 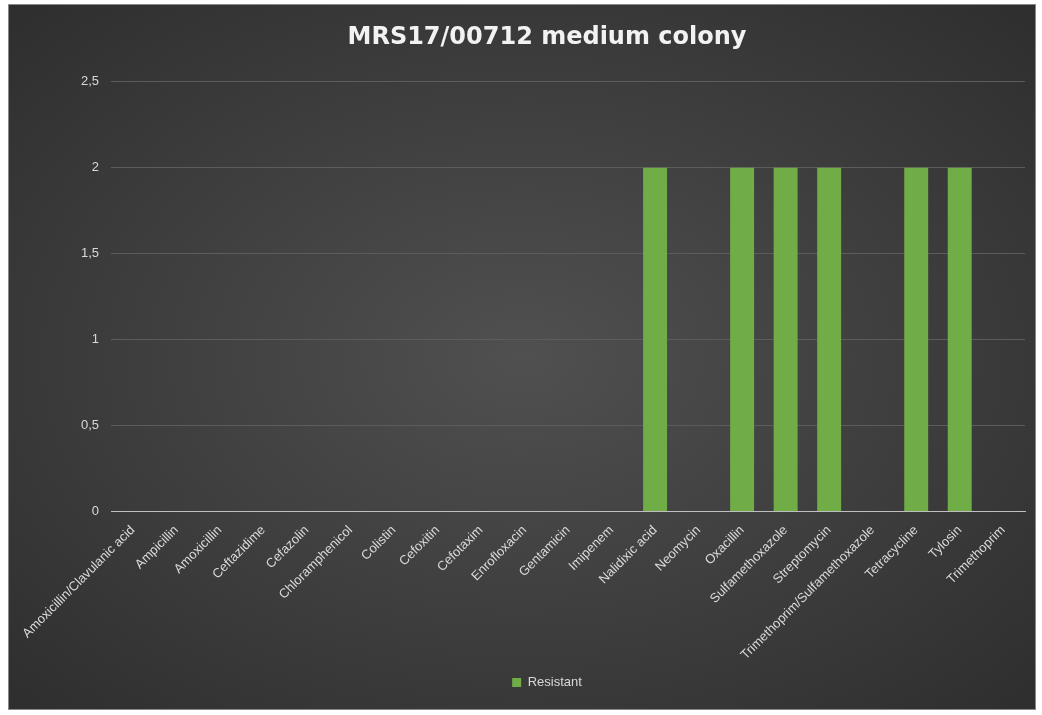 What do you see at coordinates (547, 35) in the screenshot?
I see `chart-title: MRS17/00712 medium colony` at bounding box center [547, 35].